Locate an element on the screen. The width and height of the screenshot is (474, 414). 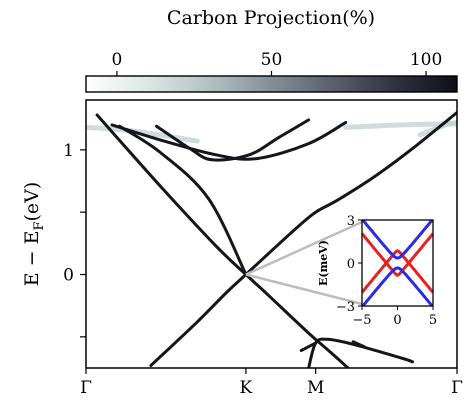
inset-y-tick-label: 0 is located at coordinates (351, 264).